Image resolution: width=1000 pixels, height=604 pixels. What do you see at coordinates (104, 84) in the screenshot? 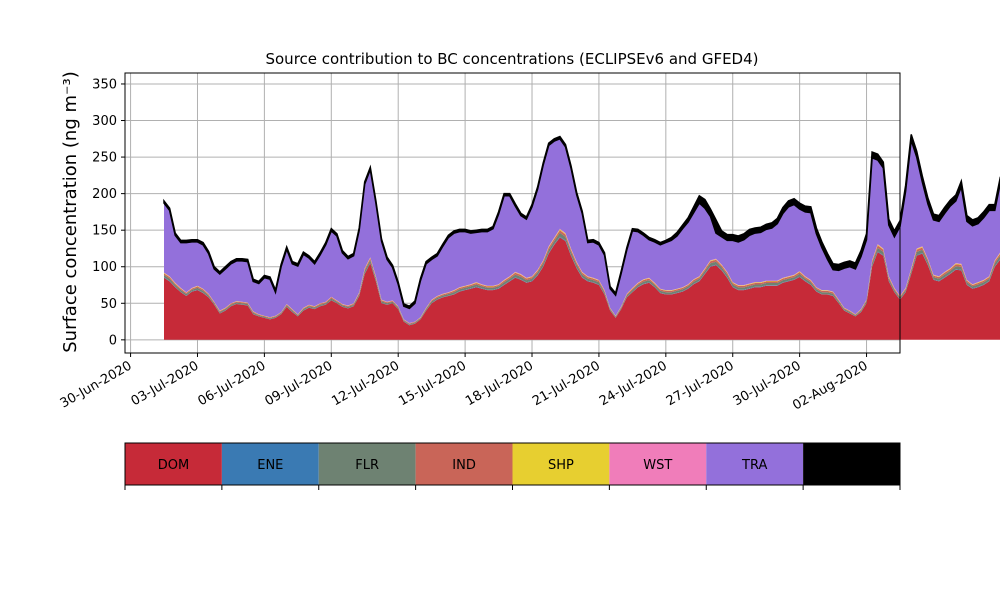
I see `y-tick-label: 350` at bounding box center [104, 84].